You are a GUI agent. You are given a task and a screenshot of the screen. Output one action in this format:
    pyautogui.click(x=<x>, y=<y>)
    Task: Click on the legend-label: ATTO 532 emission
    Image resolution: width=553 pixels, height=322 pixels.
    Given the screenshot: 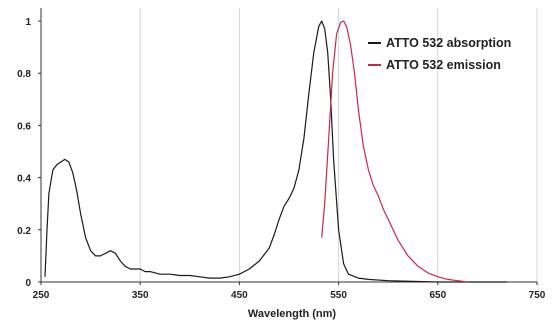 What is the action you would take?
    pyautogui.click(x=443, y=65)
    